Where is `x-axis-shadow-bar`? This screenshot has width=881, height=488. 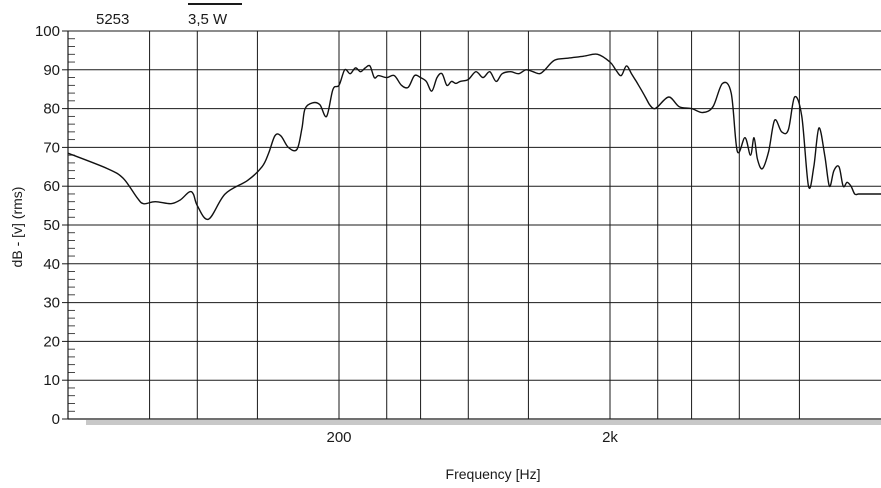 x-axis-shadow-bar is located at coordinates (483, 422).